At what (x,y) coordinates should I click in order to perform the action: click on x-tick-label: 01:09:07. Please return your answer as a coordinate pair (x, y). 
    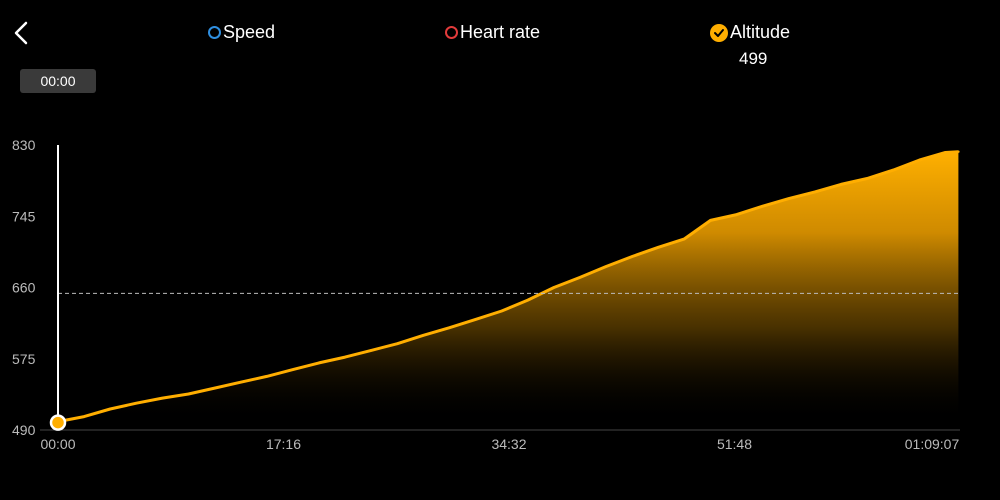
    Looking at the image, I should click on (932, 444).